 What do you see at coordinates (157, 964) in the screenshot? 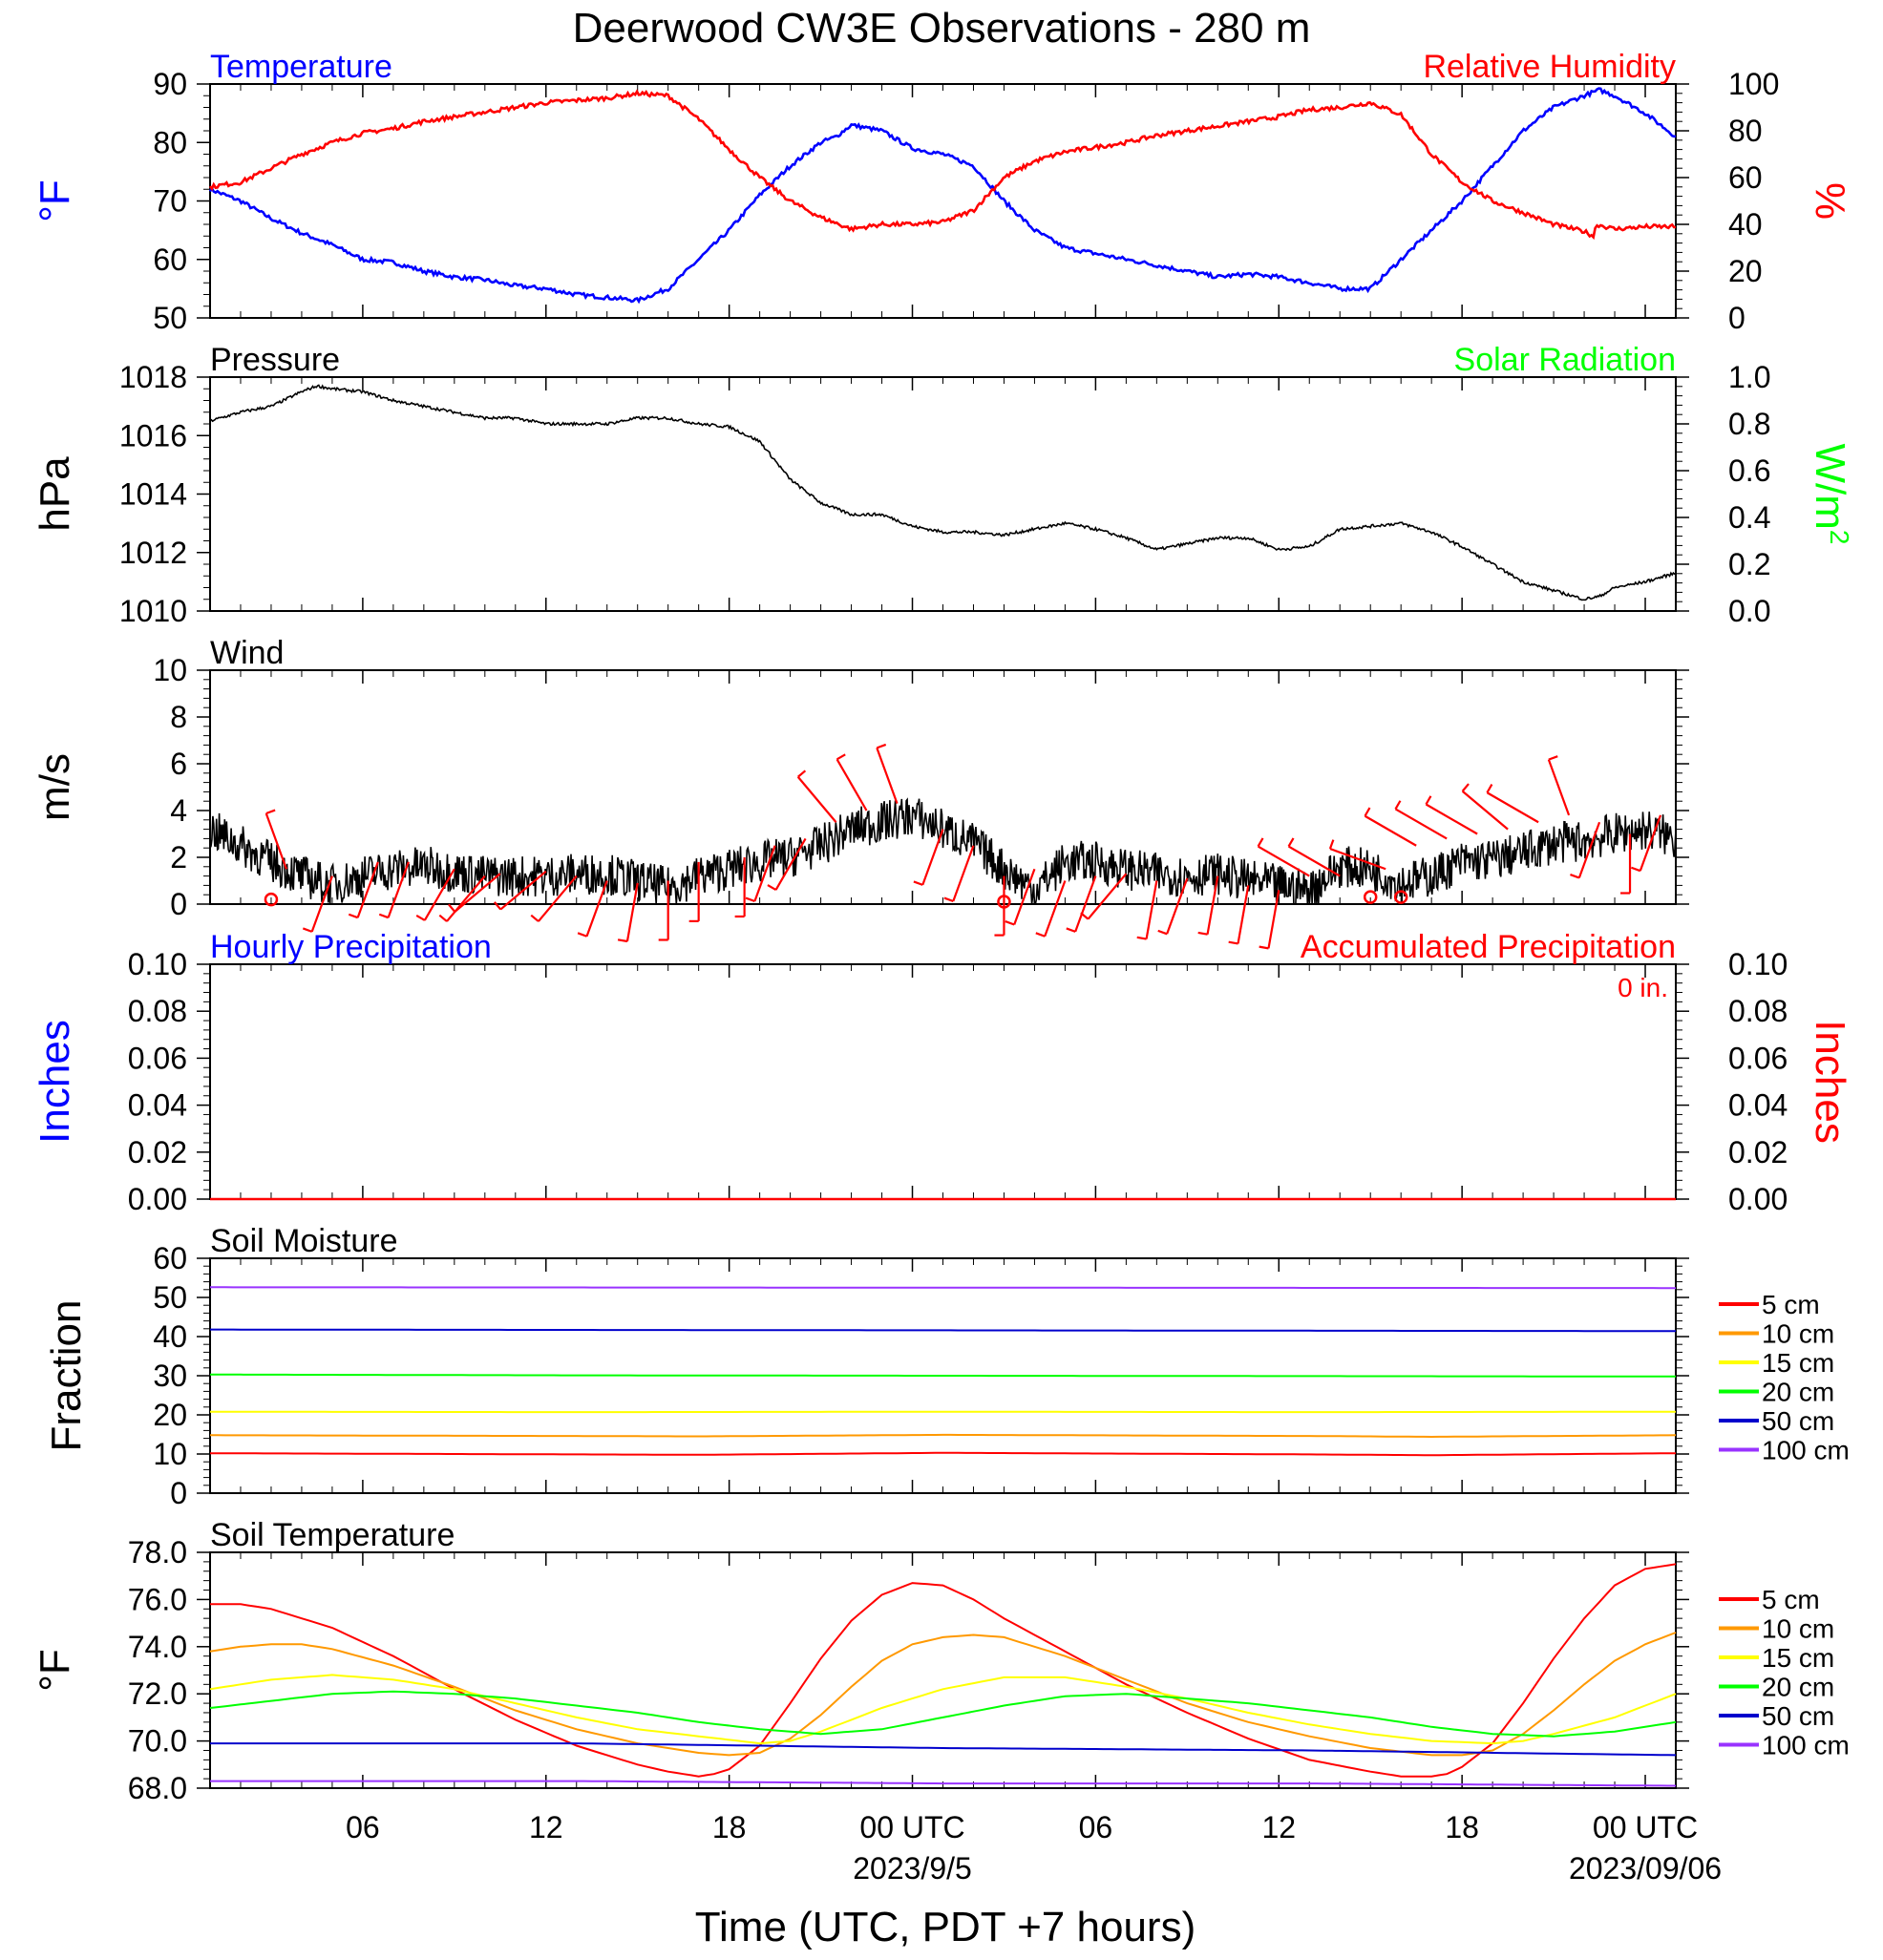
I see `y-tick-label: 0.10` at bounding box center [157, 964].